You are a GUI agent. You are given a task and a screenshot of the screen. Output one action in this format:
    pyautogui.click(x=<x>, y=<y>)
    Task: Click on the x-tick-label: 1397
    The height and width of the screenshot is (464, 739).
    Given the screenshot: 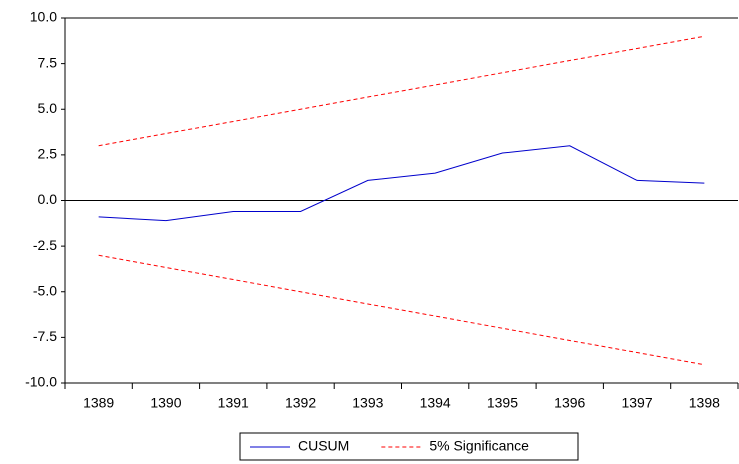 What is the action you would take?
    pyautogui.click(x=636, y=403)
    